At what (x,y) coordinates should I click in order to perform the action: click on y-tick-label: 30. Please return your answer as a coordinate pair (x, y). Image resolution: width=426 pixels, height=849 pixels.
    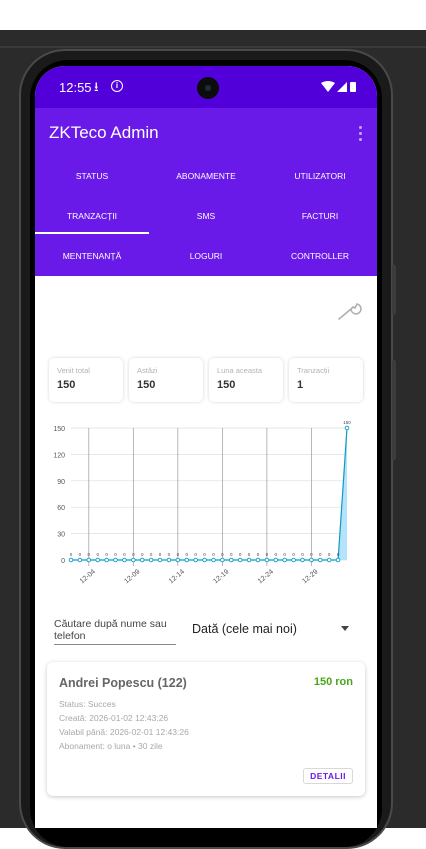
    Looking at the image, I should click on (61, 535).